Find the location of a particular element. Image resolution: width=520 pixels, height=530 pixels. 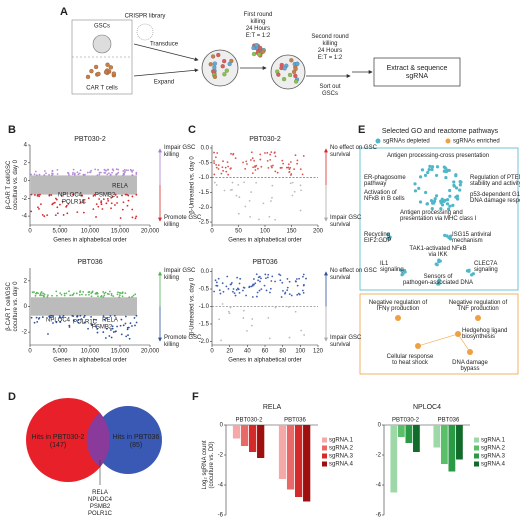

pathway-label-line: via IKK is located at coordinates (437, 255).